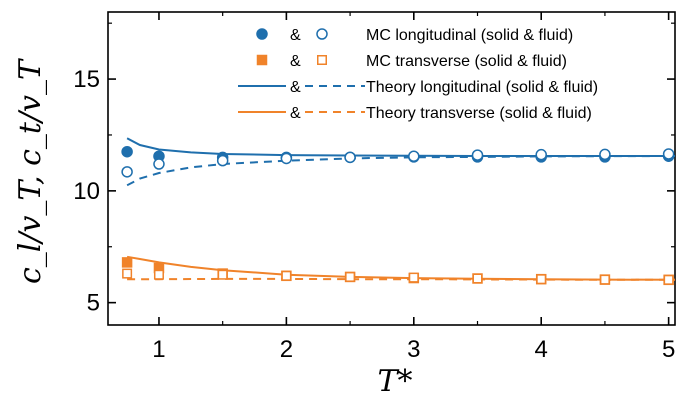 This screenshot has height=401, width=678. Describe the element at coordinates (127, 262) in the screenshot. I see `square-filled-point` at that location.